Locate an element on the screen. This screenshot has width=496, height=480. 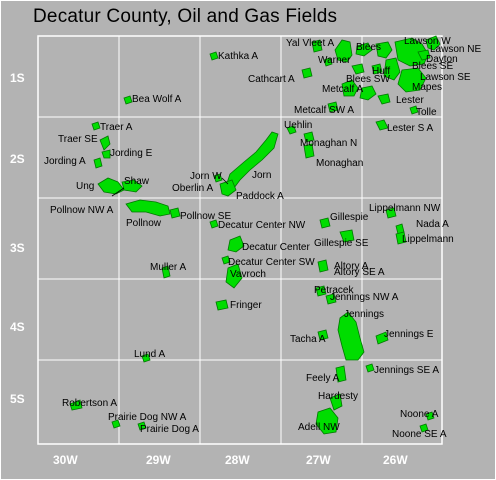
field-label: Metcalf SW A is located at coordinates (324, 110).